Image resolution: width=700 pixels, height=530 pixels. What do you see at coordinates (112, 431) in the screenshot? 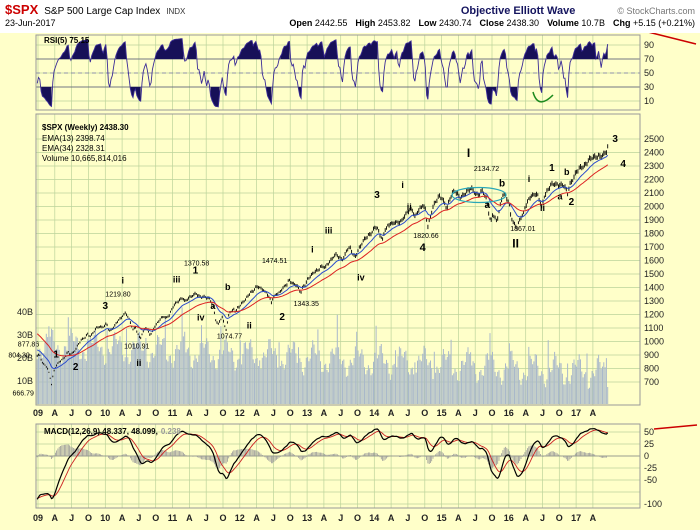
I see `macd-legend: MACD(12,26,9) 48.337, 48.099, 0.238` at bounding box center [112, 431].